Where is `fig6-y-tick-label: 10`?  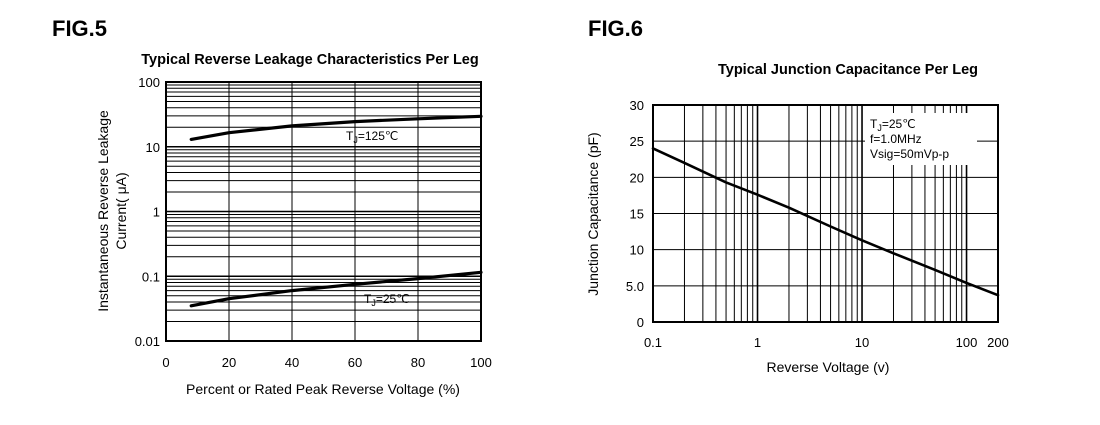
fig6-y-tick-label: 10 is located at coordinates (637, 250).